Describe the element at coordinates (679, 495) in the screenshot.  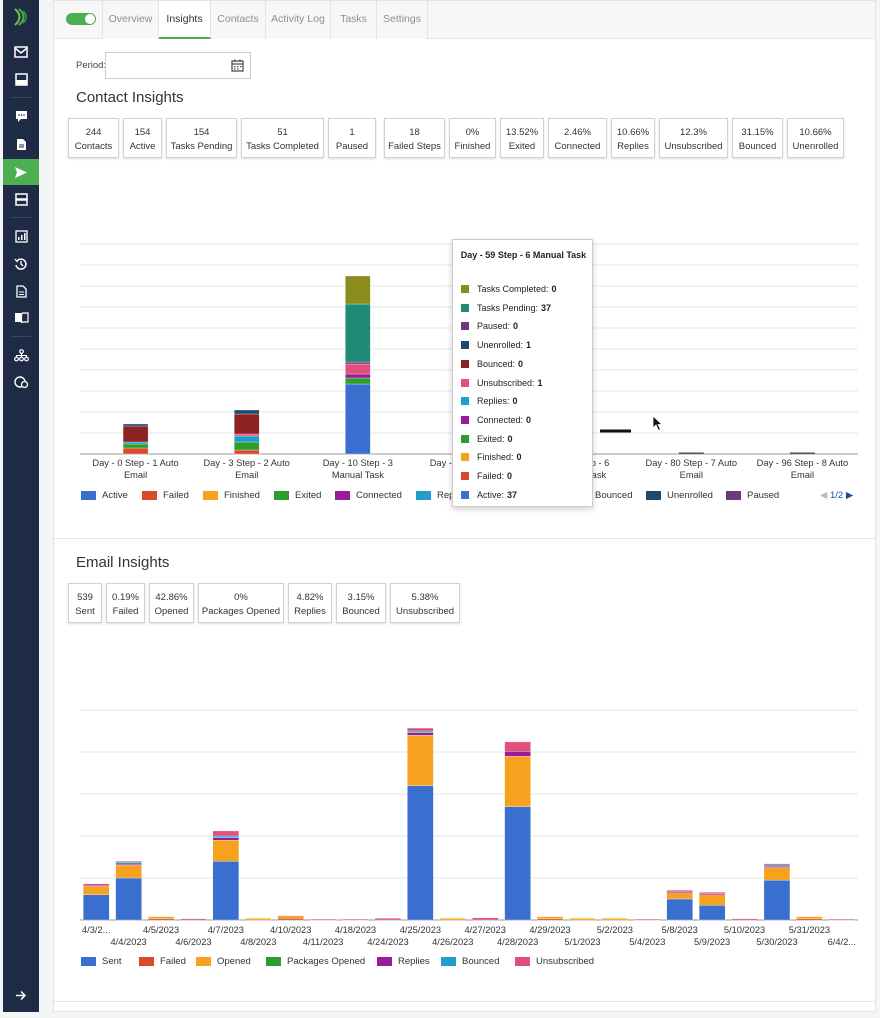
I see `legend-item-unenrolled: Unenrolled` at that location.